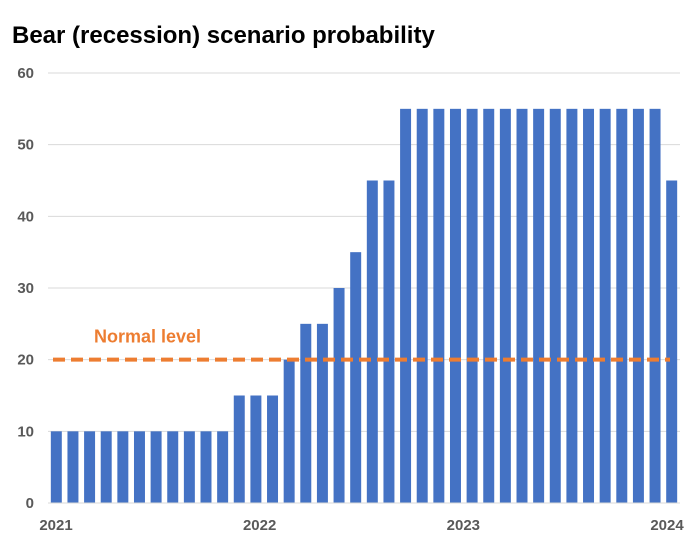  I want to click on x-tick-label: 2022, so click(259, 525).